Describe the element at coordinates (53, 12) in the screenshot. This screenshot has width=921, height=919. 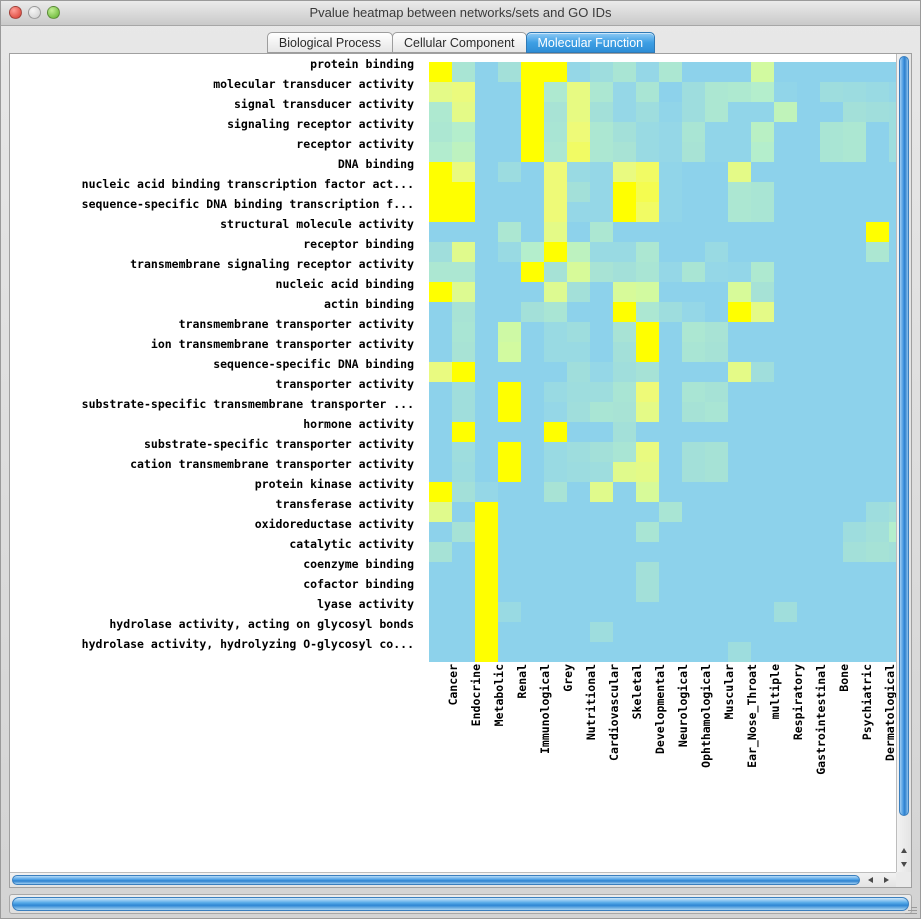
I see `zoom-icon` at that location.